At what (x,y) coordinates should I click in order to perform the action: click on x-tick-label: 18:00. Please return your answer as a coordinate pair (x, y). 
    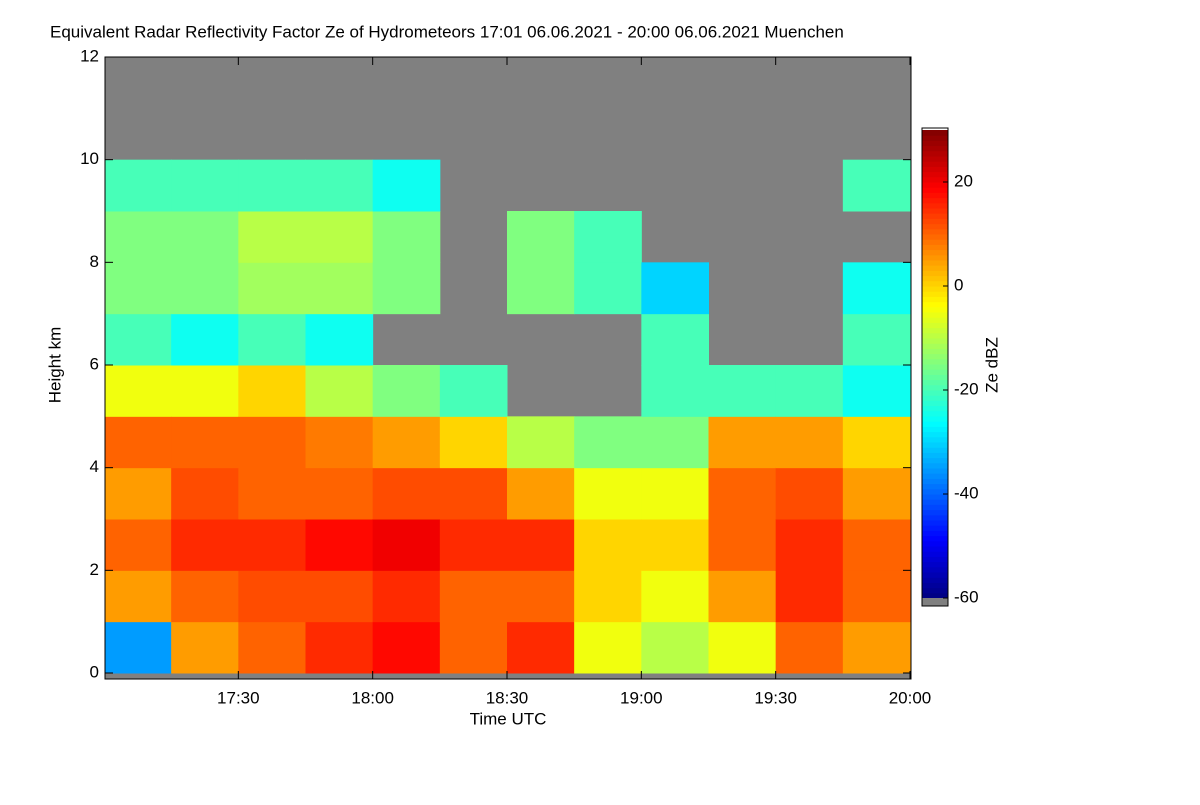
    Looking at the image, I should click on (372, 697).